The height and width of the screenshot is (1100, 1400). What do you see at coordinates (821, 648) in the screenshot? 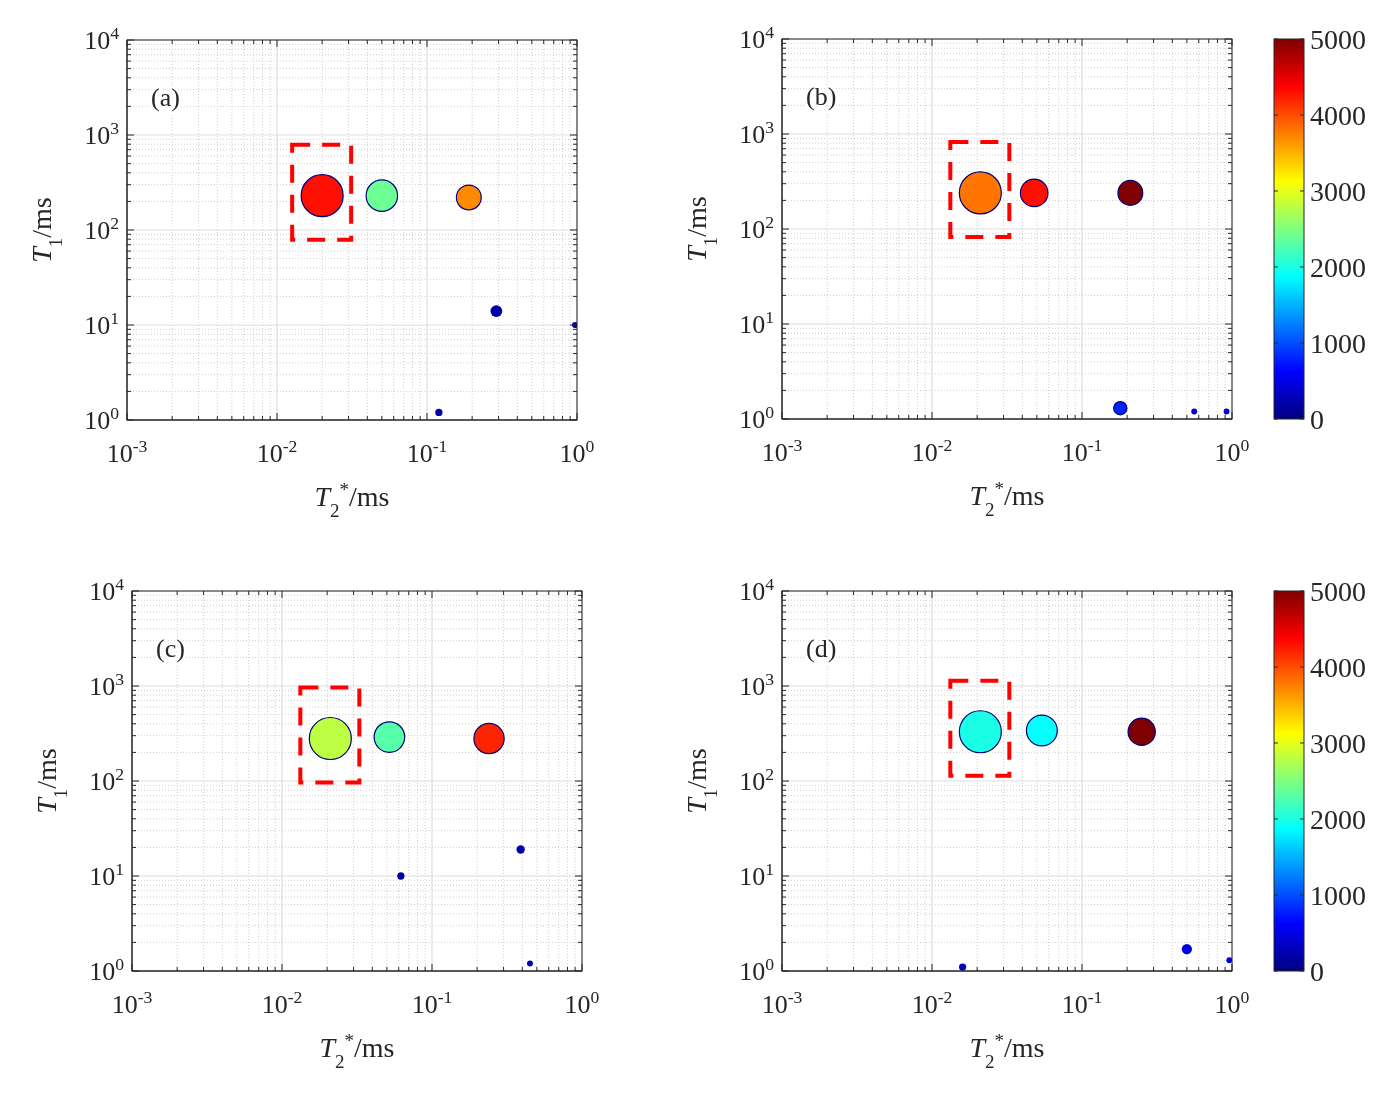
I see `annotation: (d)` at bounding box center [821, 648].